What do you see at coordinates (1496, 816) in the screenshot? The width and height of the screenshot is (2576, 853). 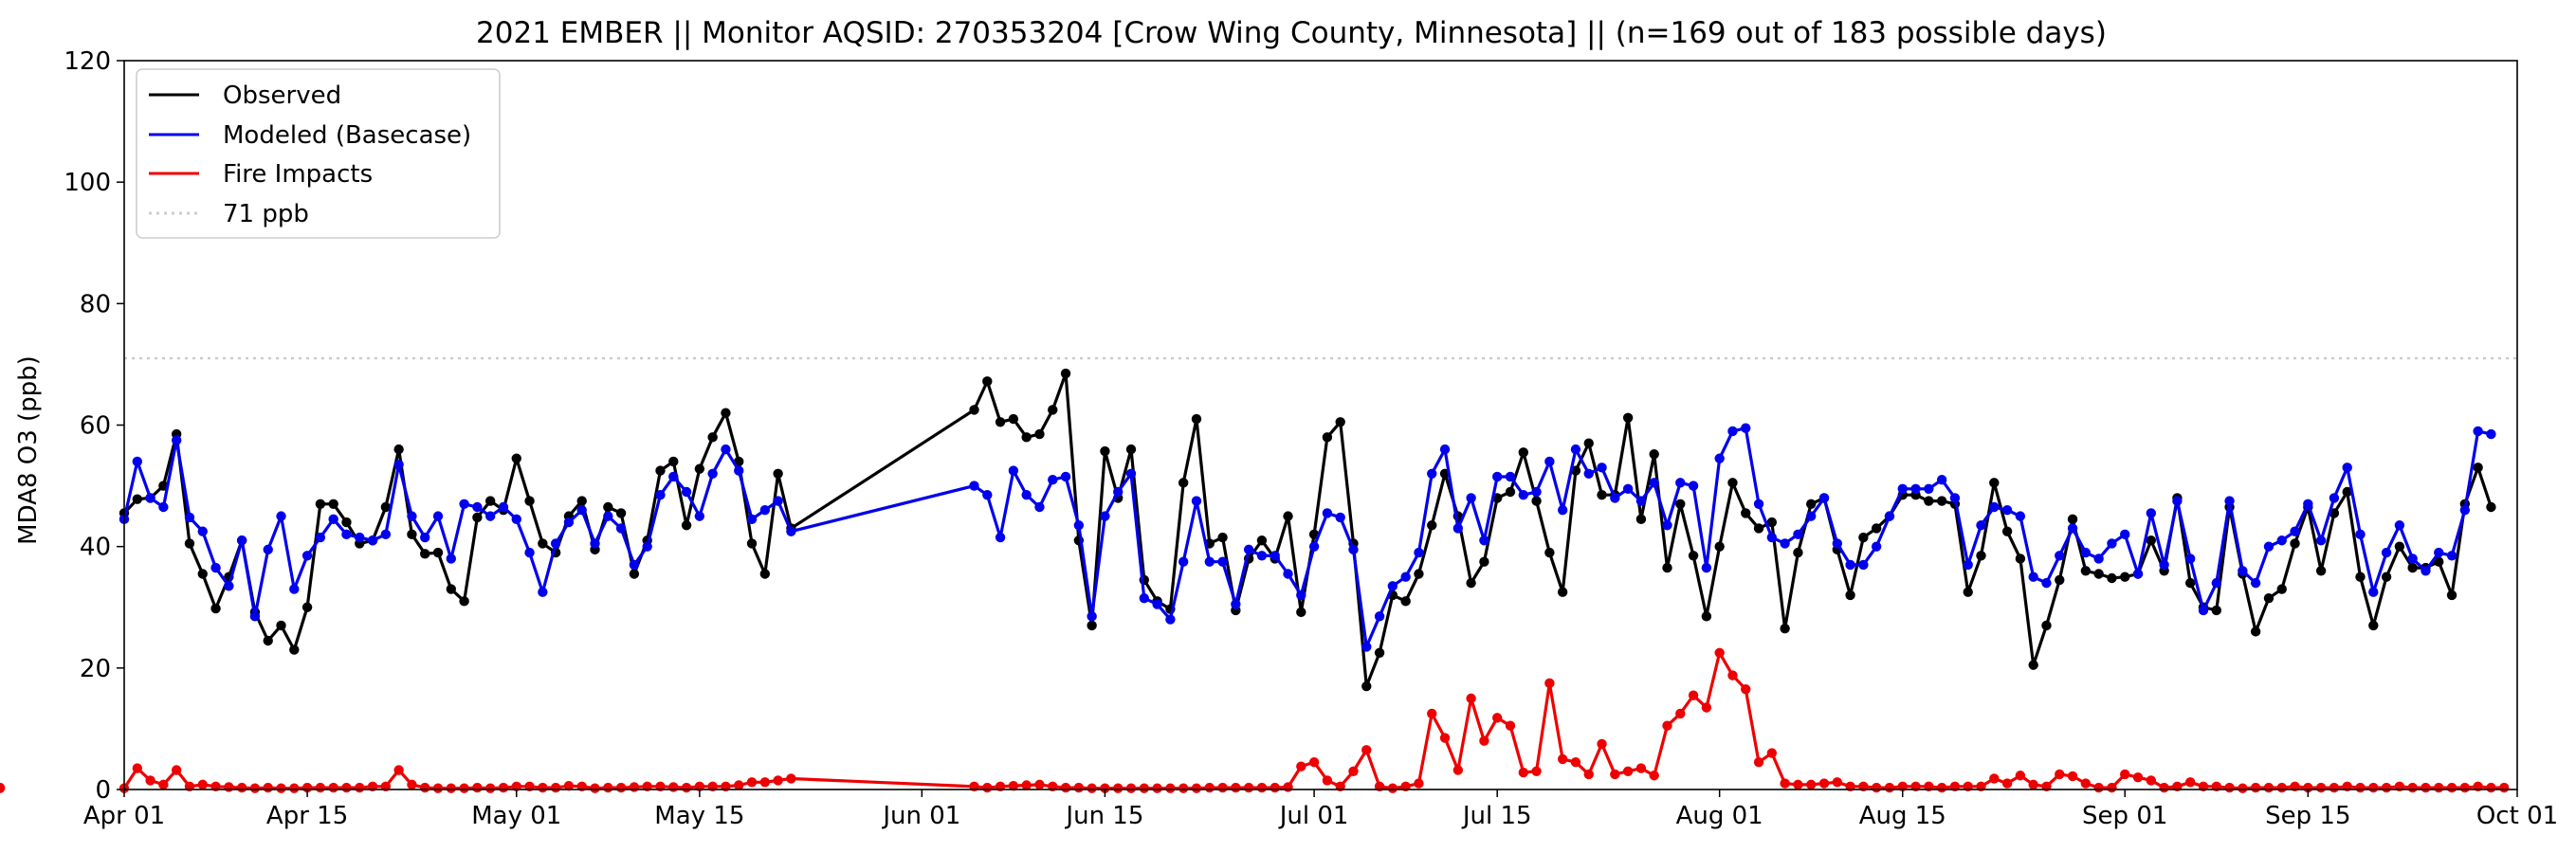 I see `x-tick-label-7: Jul 15` at bounding box center [1496, 816].